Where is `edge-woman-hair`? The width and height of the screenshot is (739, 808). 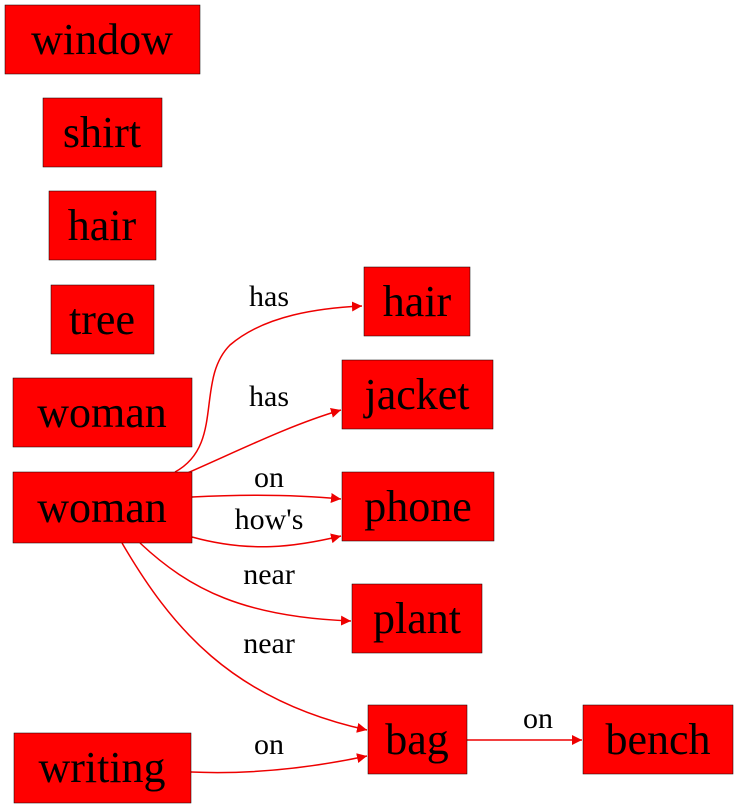
edge-woman-hair is located at coordinates (268, 387).